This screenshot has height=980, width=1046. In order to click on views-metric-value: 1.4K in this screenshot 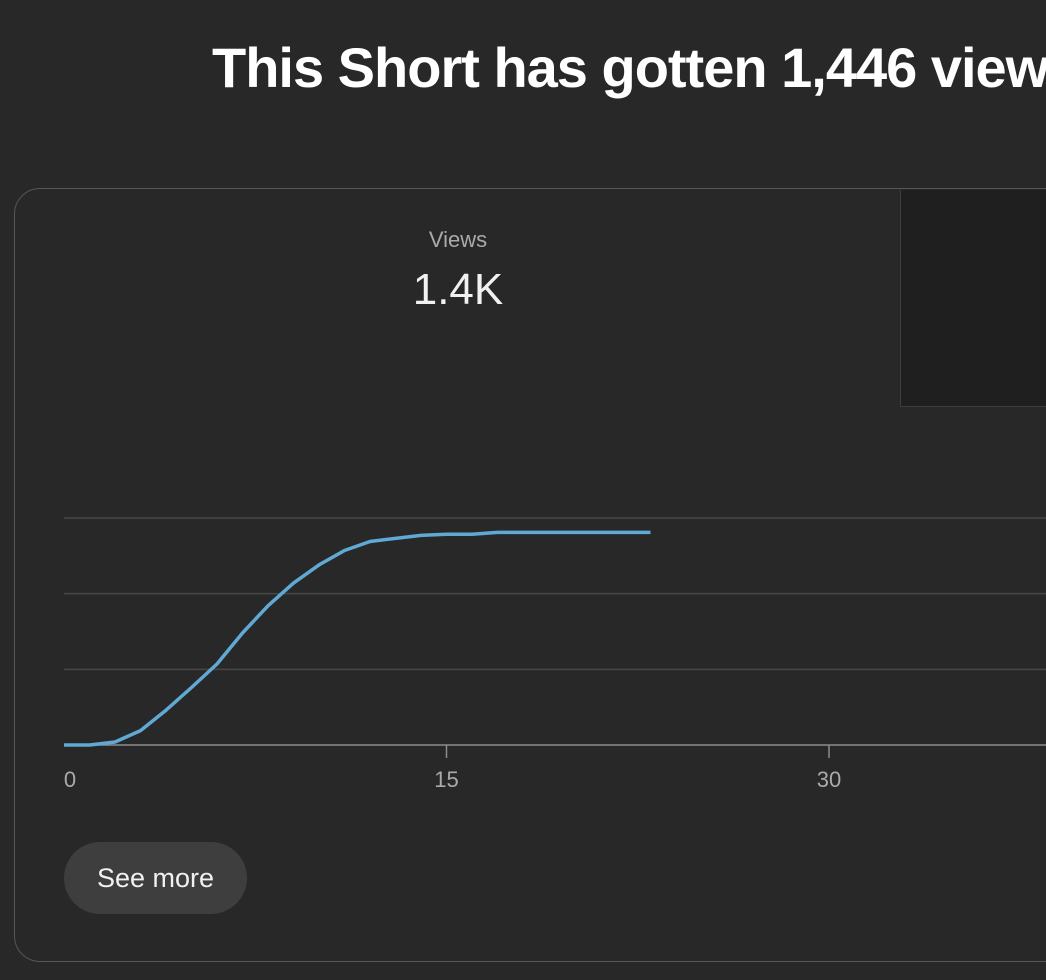, I will do `click(458, 289)`.